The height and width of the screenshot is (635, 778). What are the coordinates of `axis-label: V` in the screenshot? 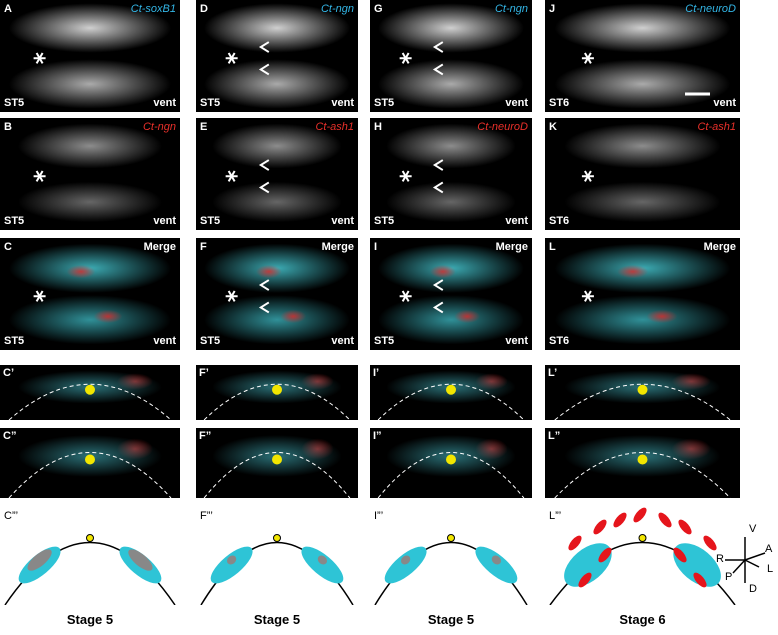 It's located at (753, 529).